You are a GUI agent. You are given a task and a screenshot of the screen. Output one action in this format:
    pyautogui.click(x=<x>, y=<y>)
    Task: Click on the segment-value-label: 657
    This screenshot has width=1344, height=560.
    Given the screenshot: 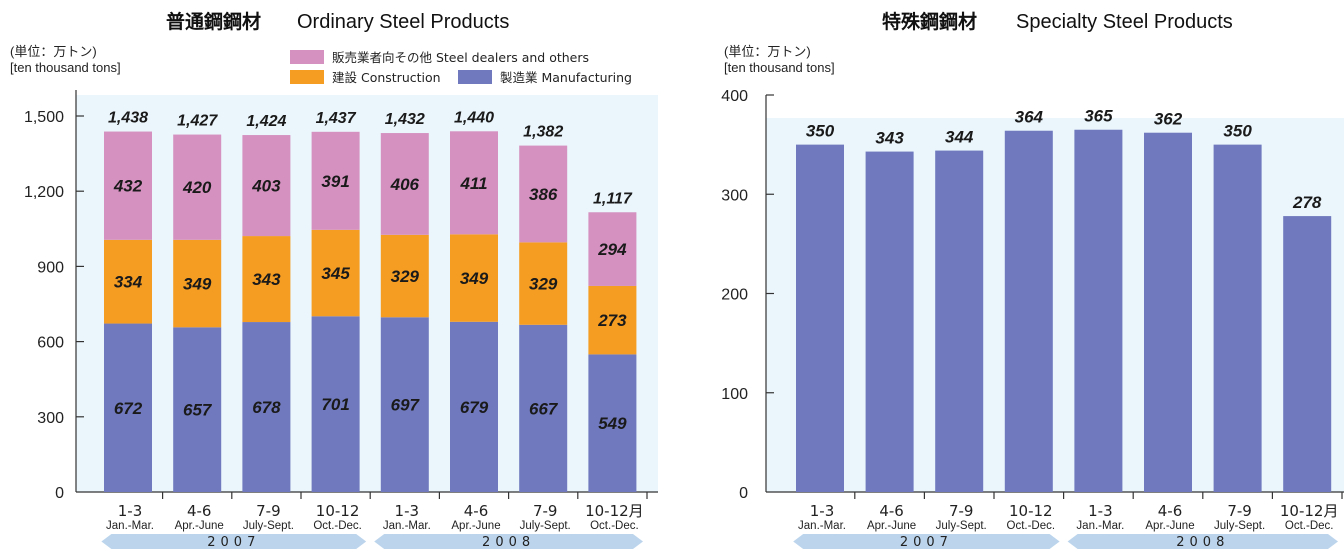 What is the action you would take?
    pyautogui.click(x=198, y=410)
    